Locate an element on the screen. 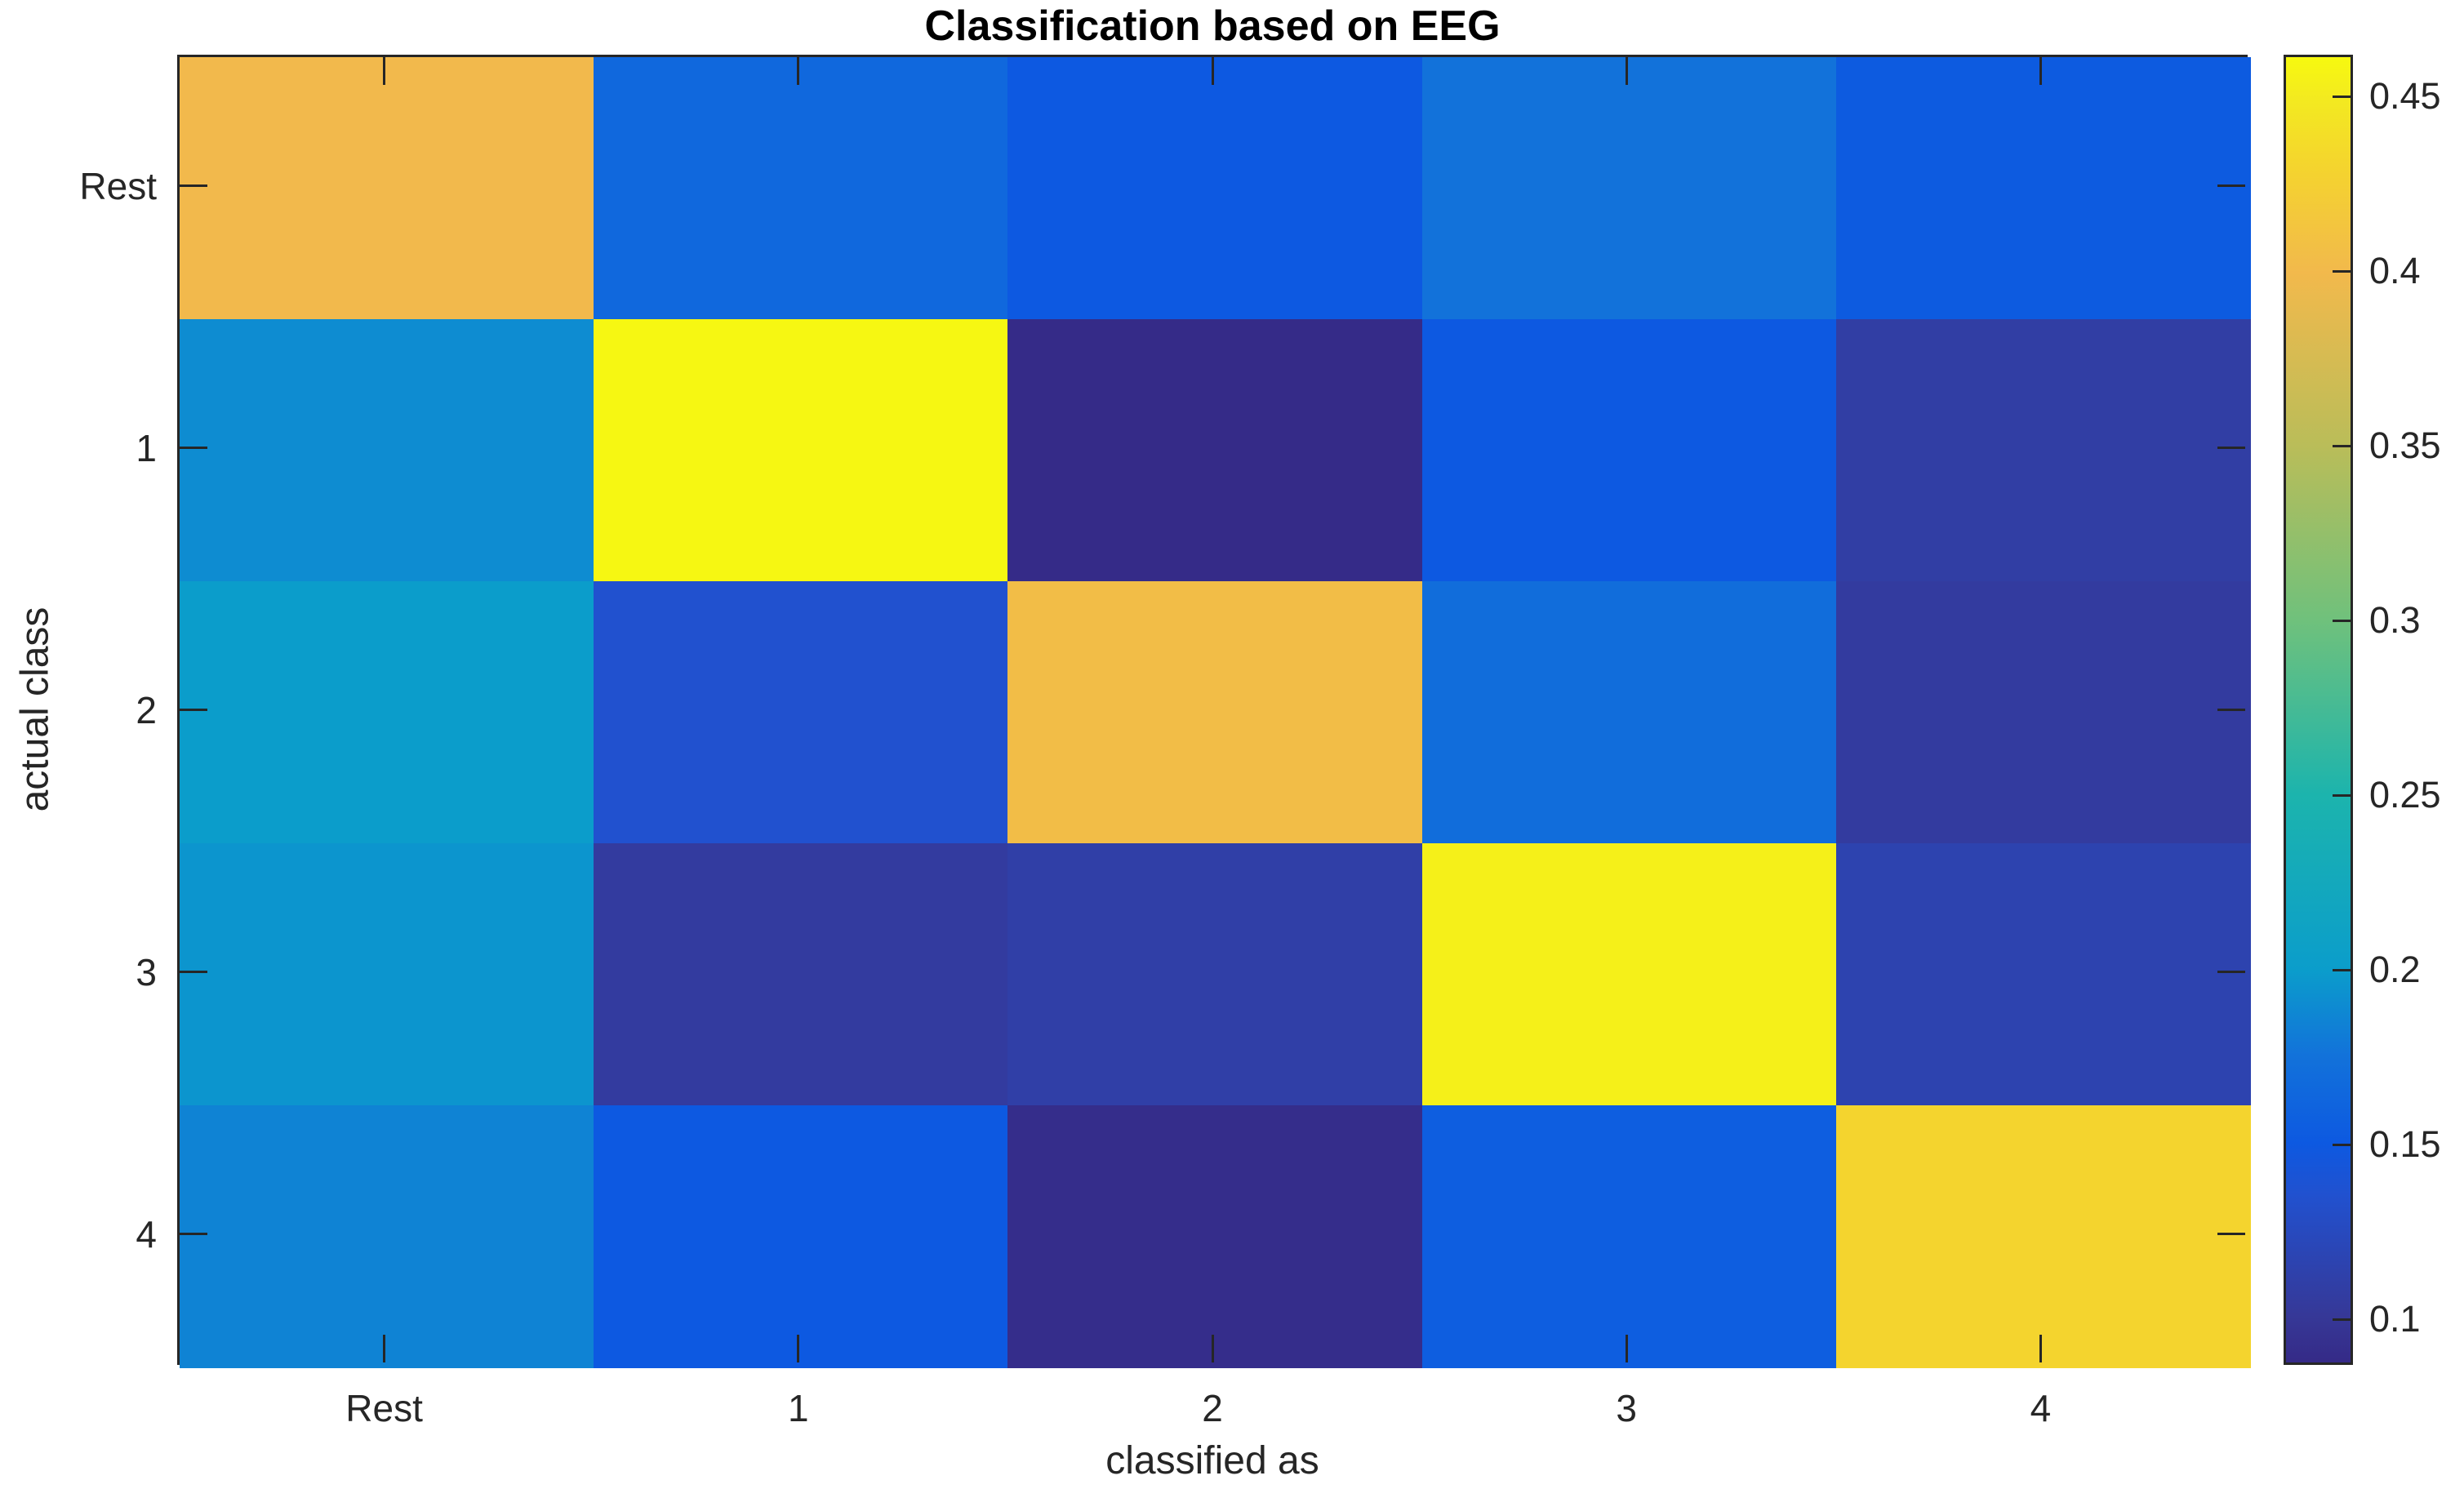  x-tick-label: 1 is located at coordinates (798, 1408).